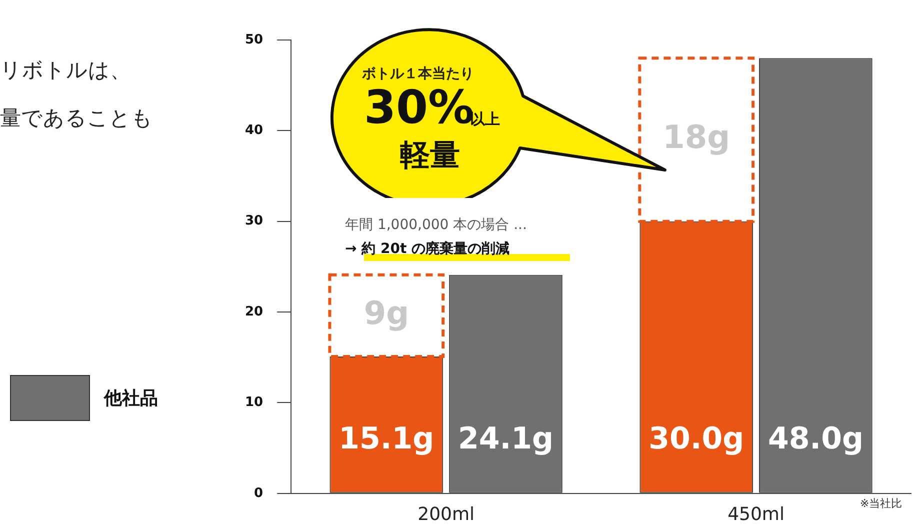  Describe the element at coordinates (881, 503) in the screenshot. I see `text: ※当社比` at that location.